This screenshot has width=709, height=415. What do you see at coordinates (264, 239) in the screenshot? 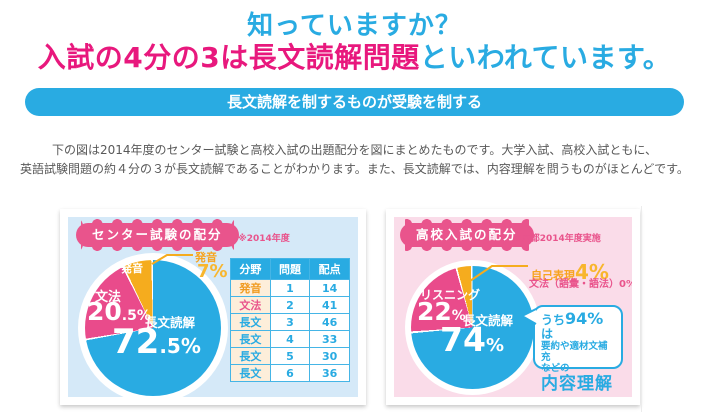
I see `center-exam-note: ※2014年度` at bounding box center [264, 239].